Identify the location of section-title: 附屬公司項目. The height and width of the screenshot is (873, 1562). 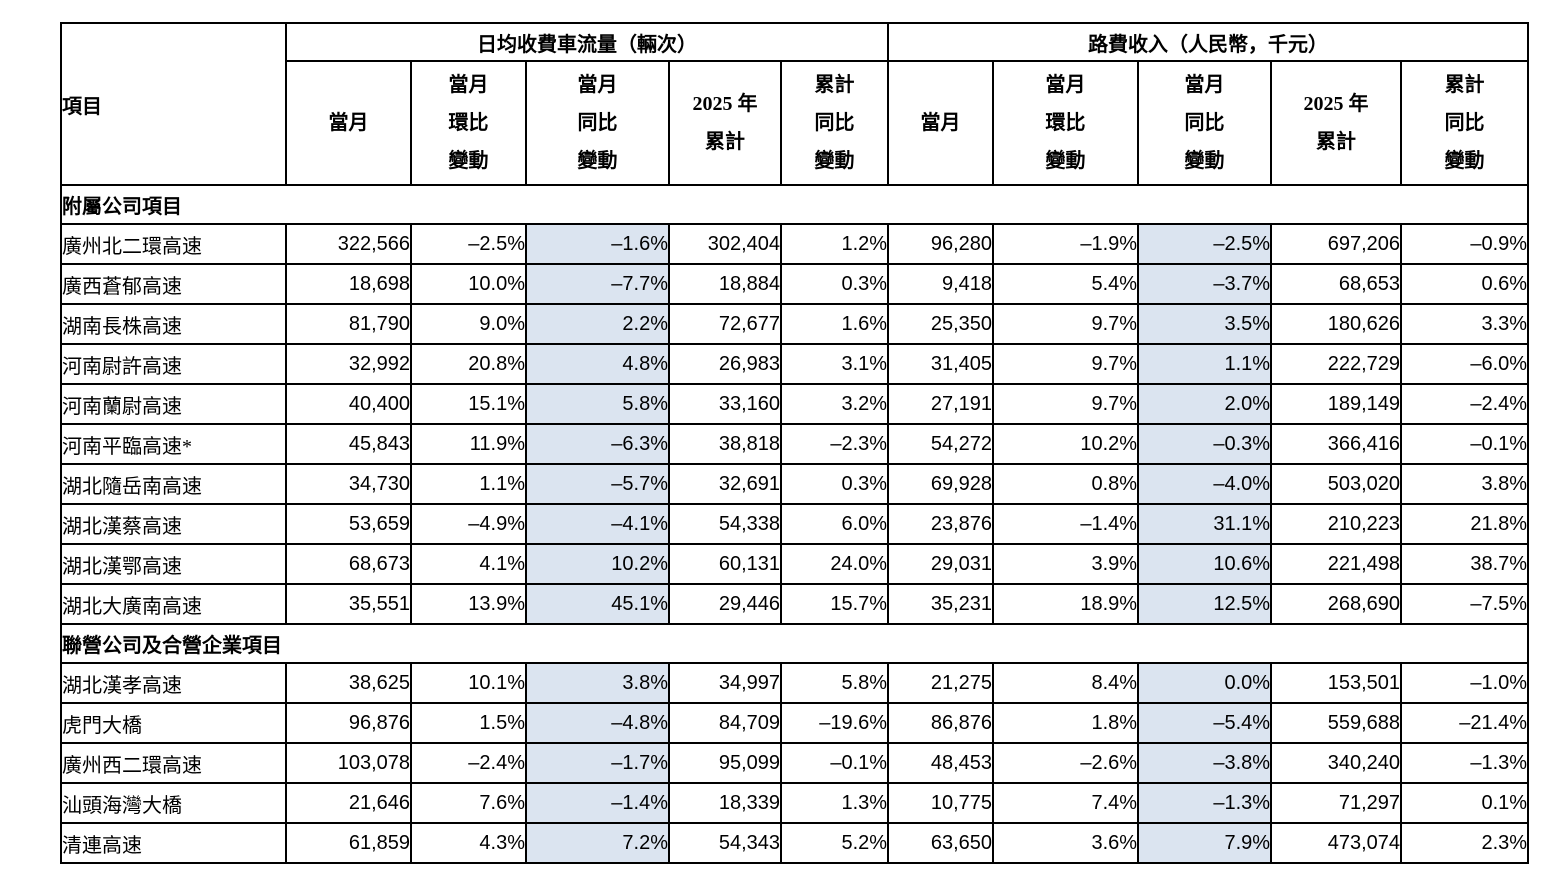
(794, 204).